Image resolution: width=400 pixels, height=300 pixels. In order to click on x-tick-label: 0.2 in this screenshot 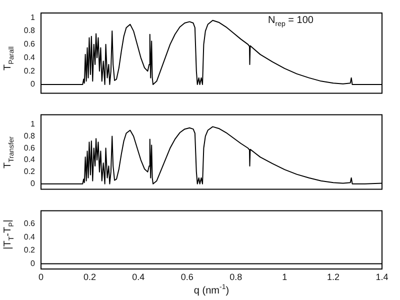, I will do `click(89, 277)`.